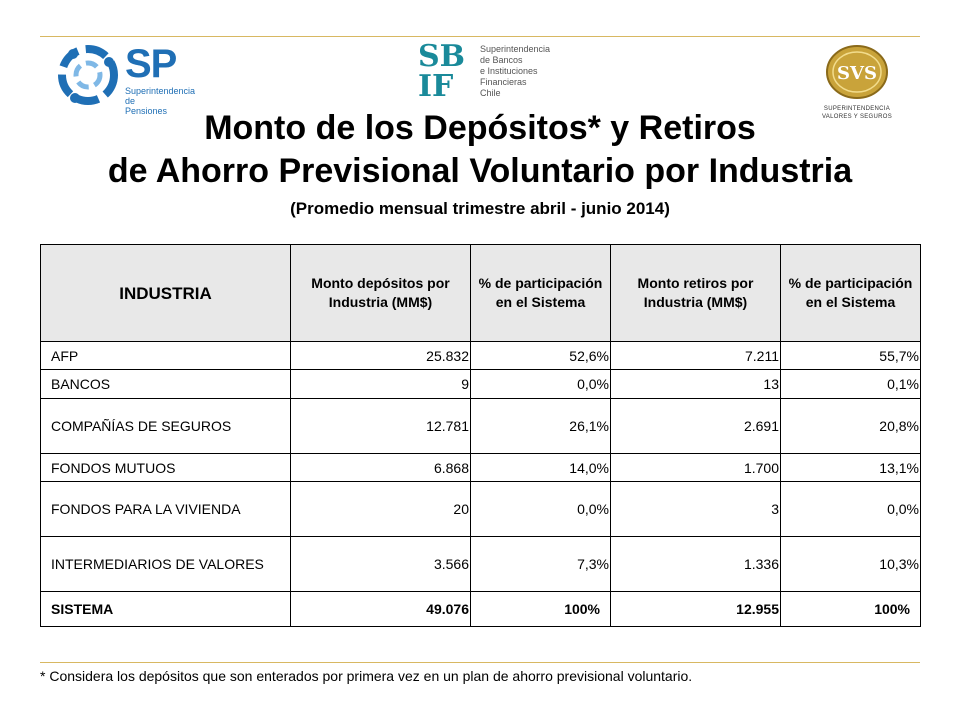 This screenshot has width=960, height=720. I want to click on cell-deposits-pct: 7,3%, so click(540, 564).